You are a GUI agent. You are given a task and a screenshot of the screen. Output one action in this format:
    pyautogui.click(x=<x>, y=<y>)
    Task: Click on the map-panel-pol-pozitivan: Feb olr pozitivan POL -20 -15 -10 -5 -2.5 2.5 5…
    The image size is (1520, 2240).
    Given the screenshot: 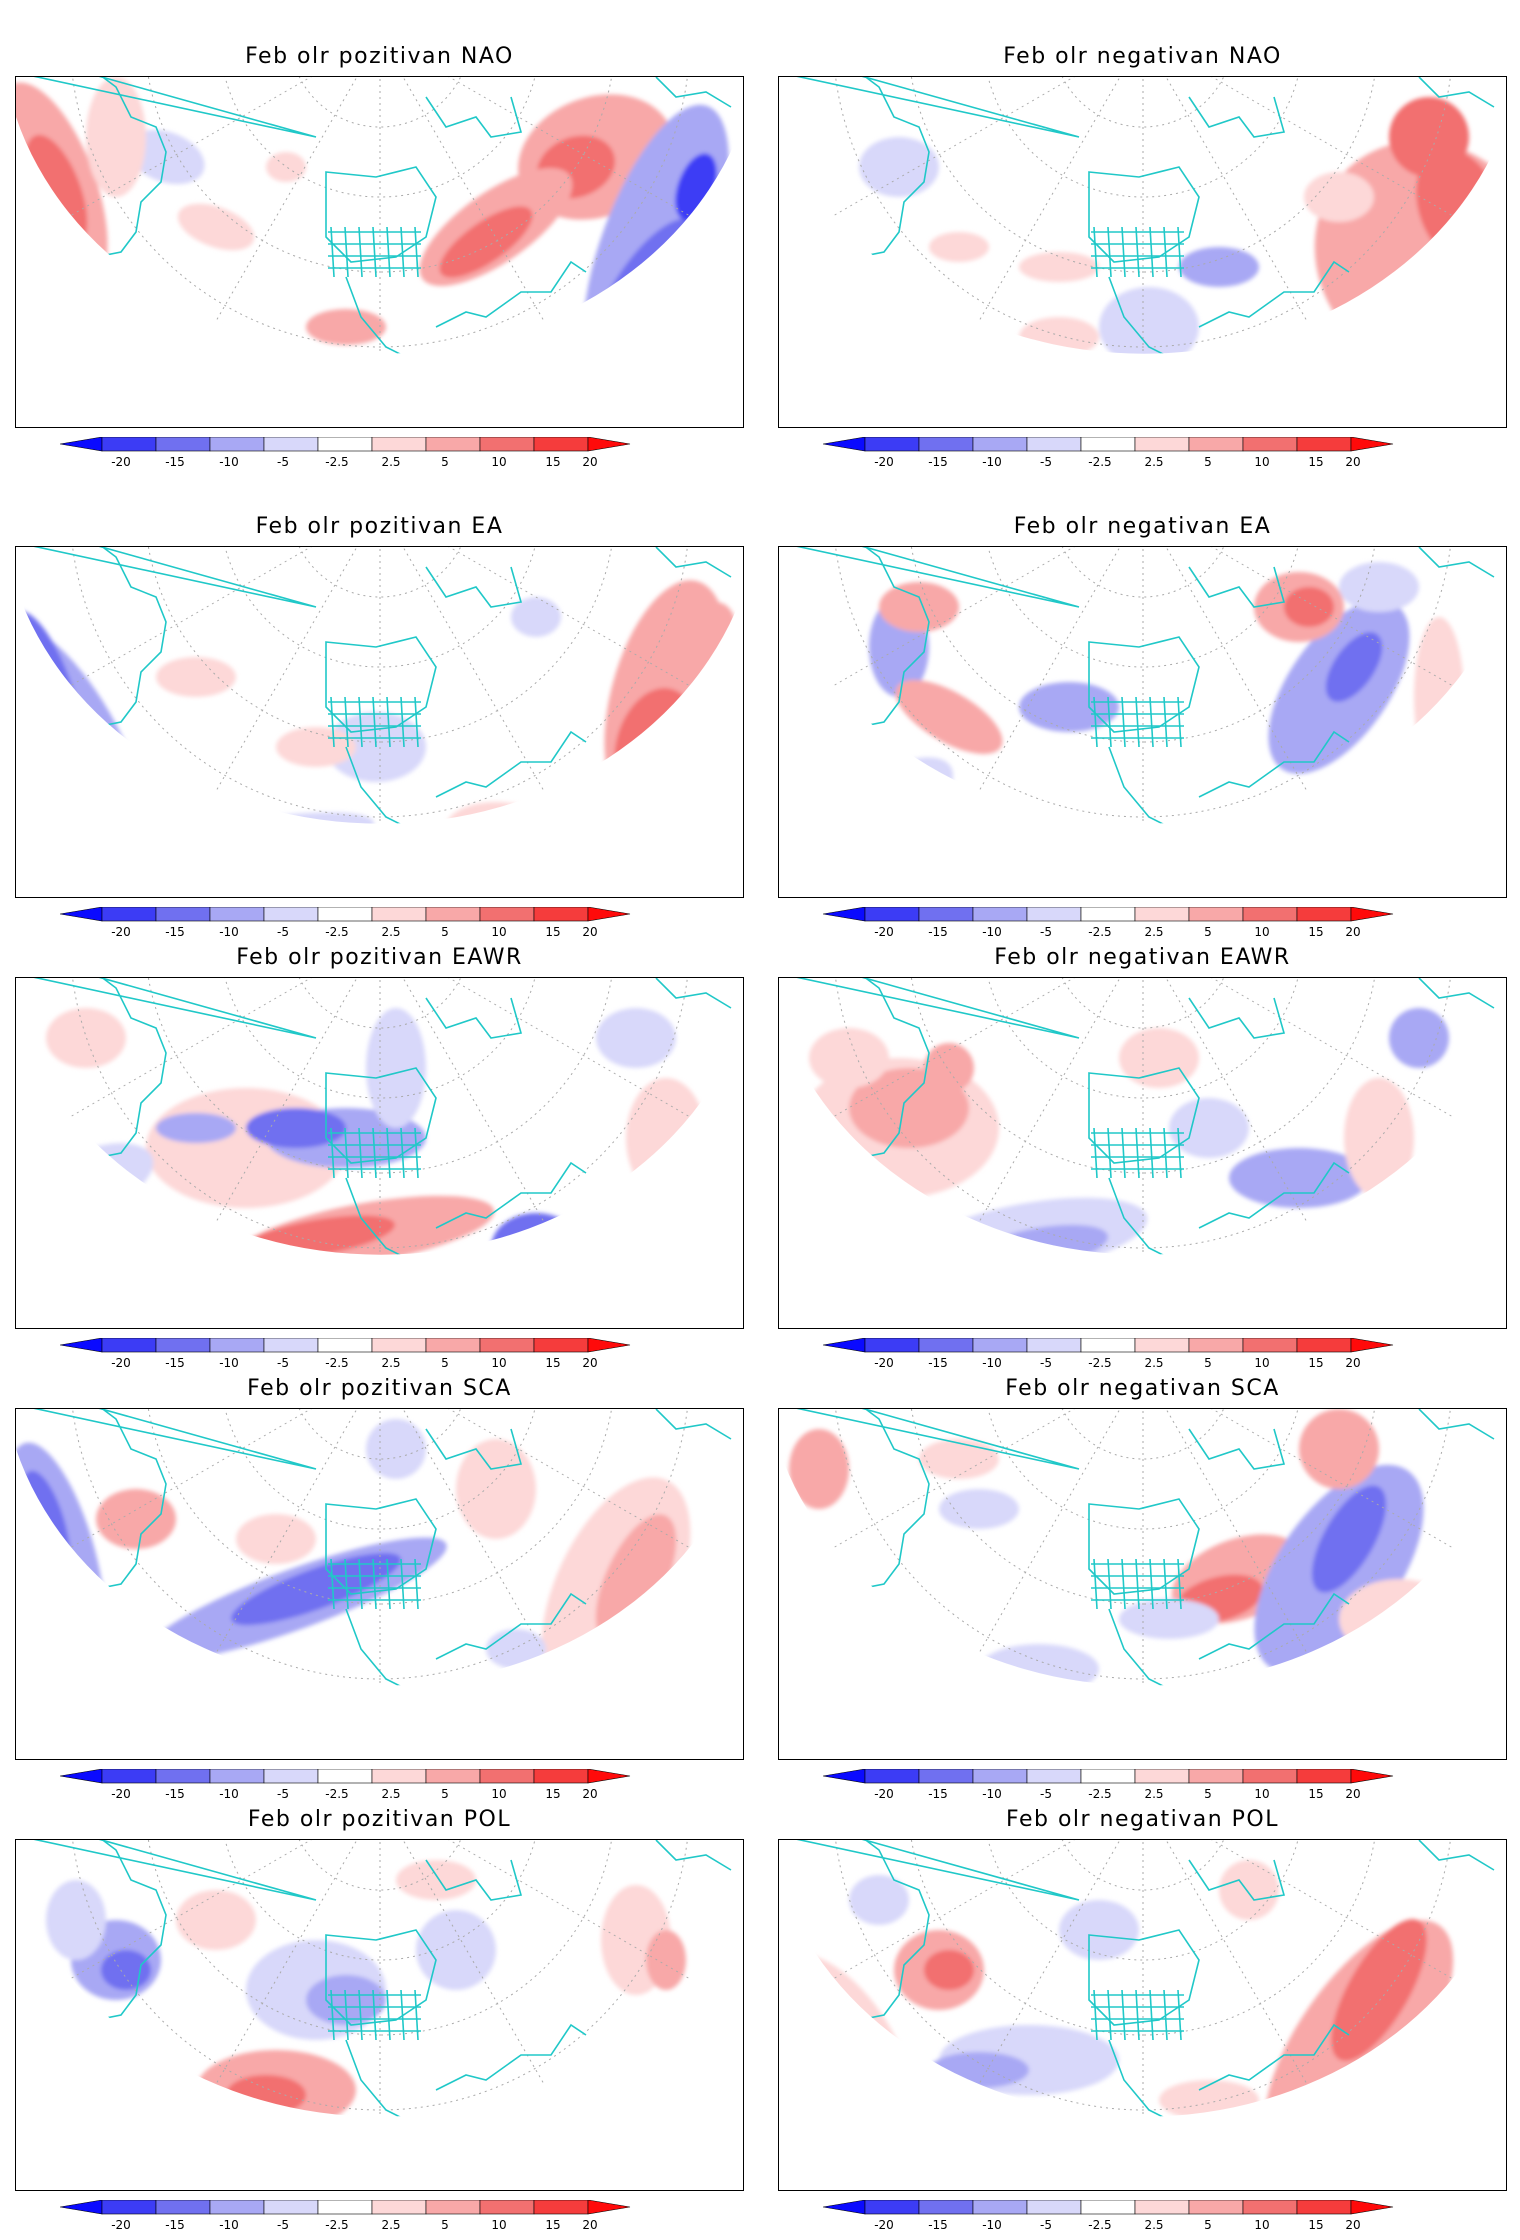 What is the action you would take?
    pyautogui.click(x=379, y=2022)
    